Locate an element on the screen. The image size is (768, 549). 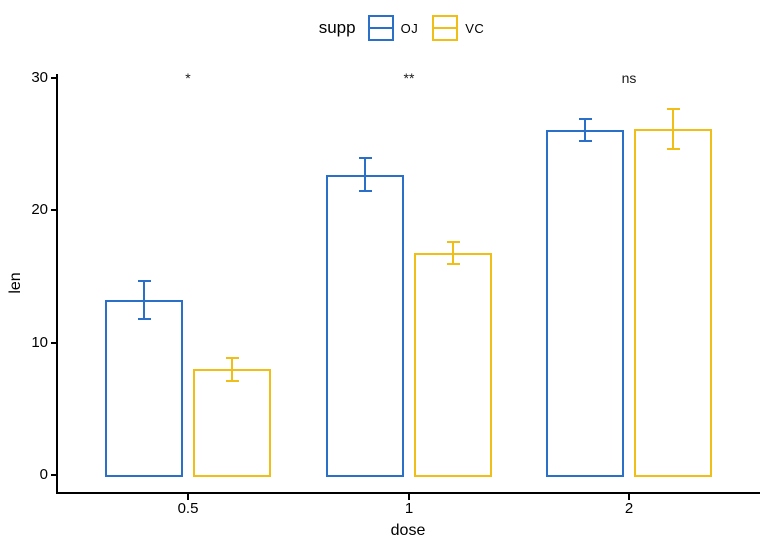
y-tick-label: 30 is located at coordinates (39, 77).